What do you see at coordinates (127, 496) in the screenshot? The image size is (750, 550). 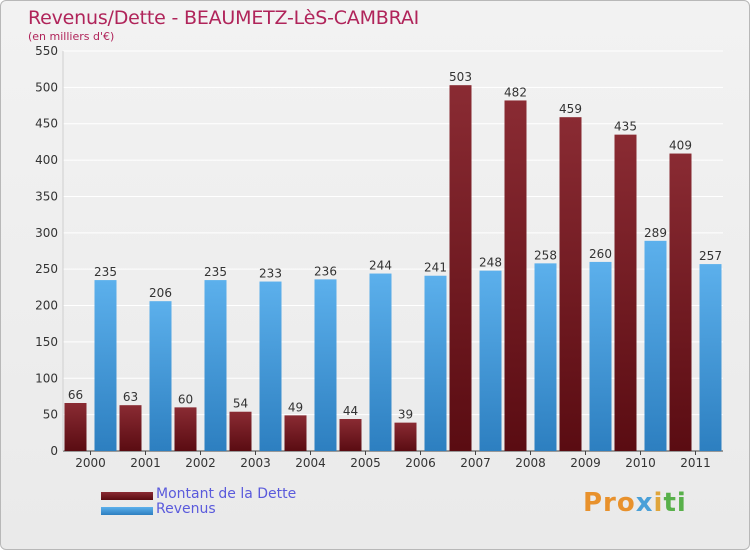 I see `legend-swatch-dette` at bounding box center [127, 496].